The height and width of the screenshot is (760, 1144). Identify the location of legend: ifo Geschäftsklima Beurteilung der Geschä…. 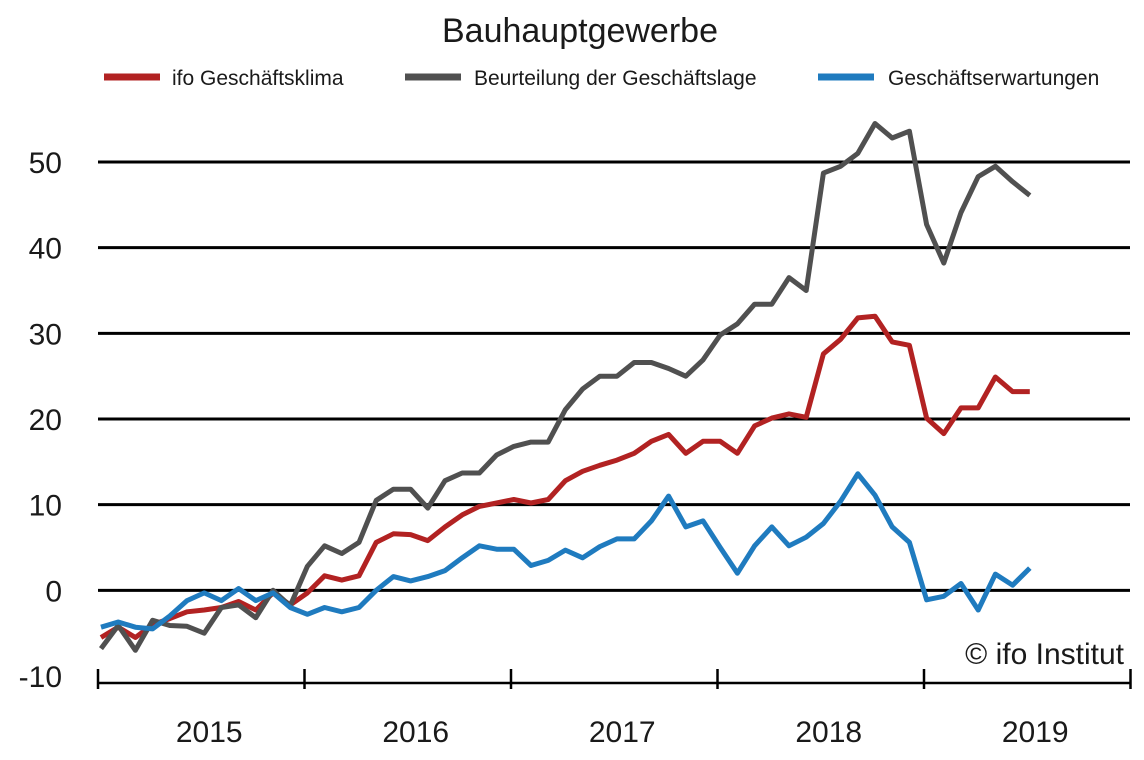
(601, 78).